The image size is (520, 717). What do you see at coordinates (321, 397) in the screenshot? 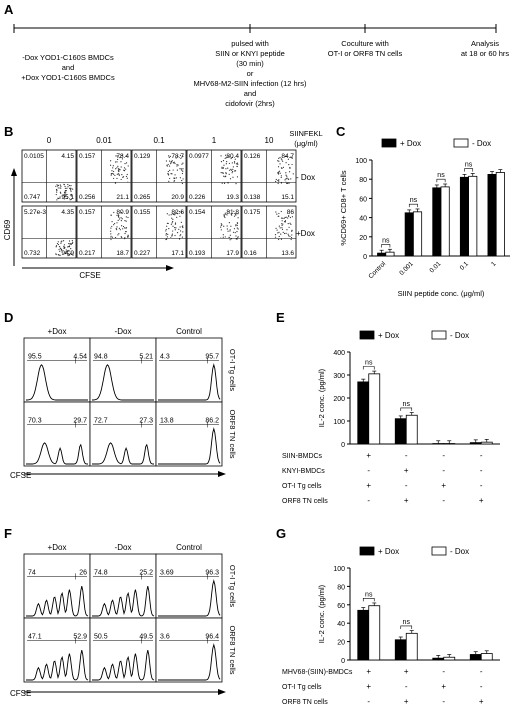
I see `y-axis-label: IL-2 conc. (pg/ml)` at bounding box center [321, 397].